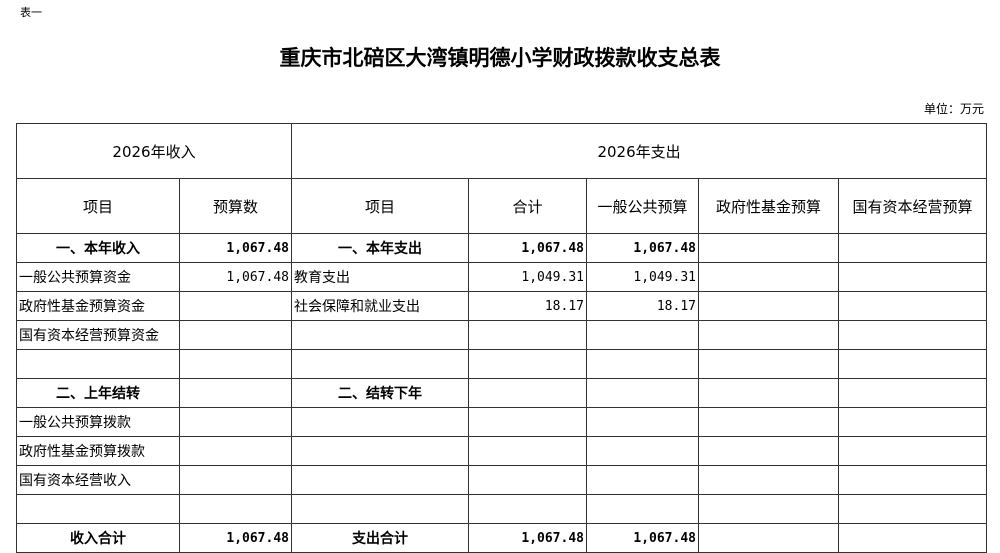 The image size is (1000, 553). I want to click on table-row: 一般公共预算资金 1,067.48 教育支出 1,049.31 1,049.31, so click(502, 277).